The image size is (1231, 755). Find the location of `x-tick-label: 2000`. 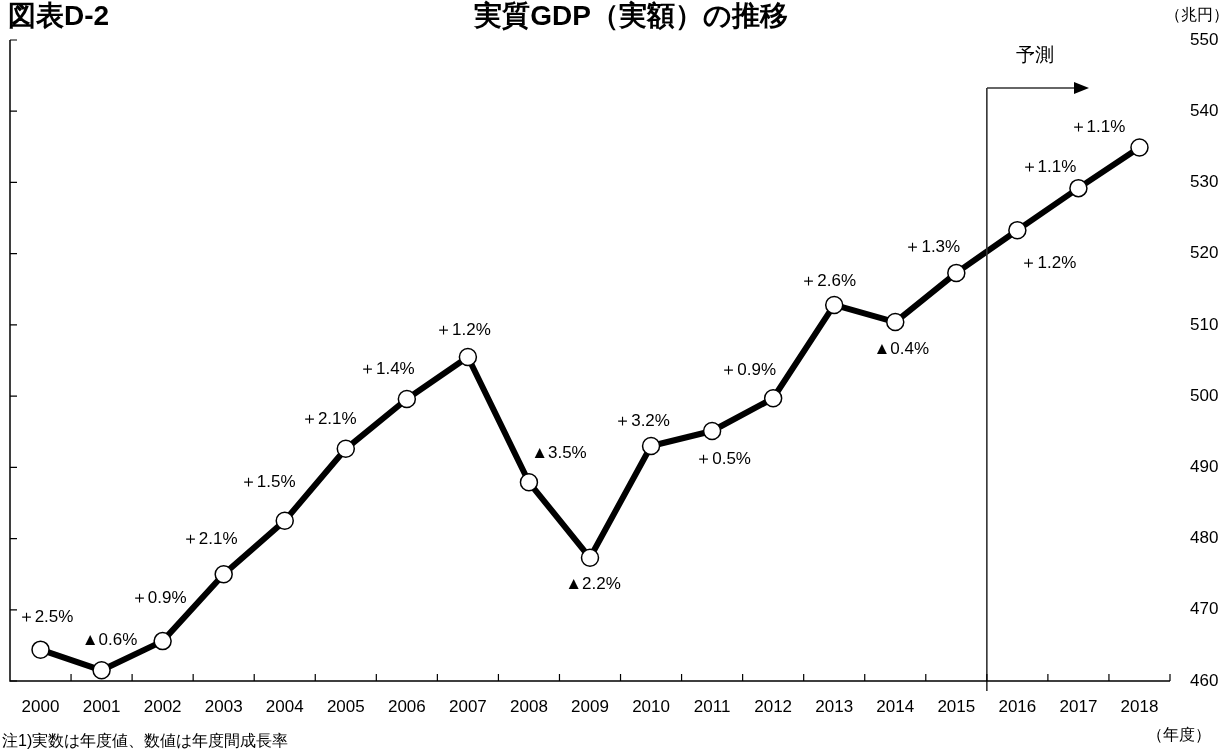

x-tick-label: 2000 is located at coordinates (40, 706).